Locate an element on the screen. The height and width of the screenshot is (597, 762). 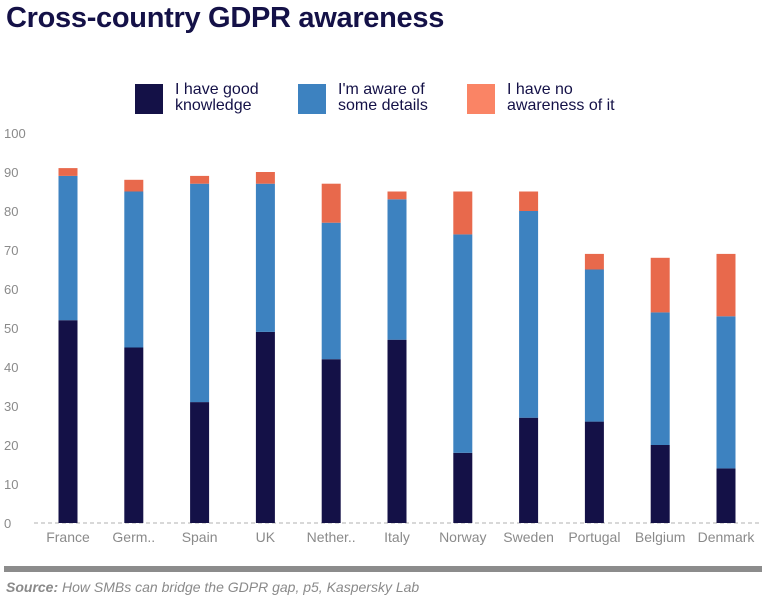
legend-swatch-good-knowledge is located at coordinates (149, 99).